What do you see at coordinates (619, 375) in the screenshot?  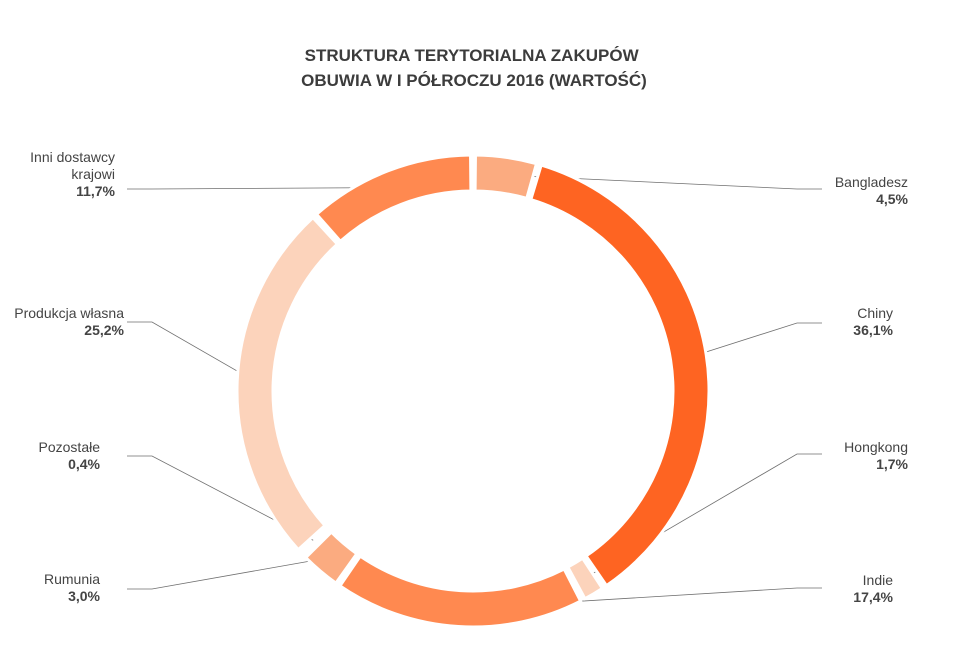 I see `slice-chiny` at bounding box center [619, 375].